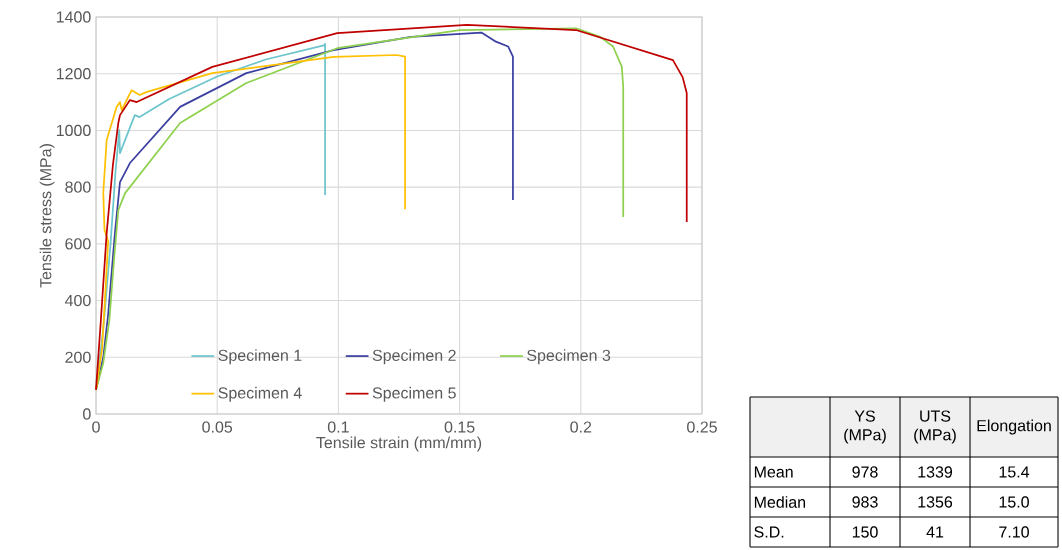 The height and width of the screenshot is (550, 1062). What do you see at coordinates (865, 532) in the screenshot?
I see `text: 150` at bounding box center [865, 532].